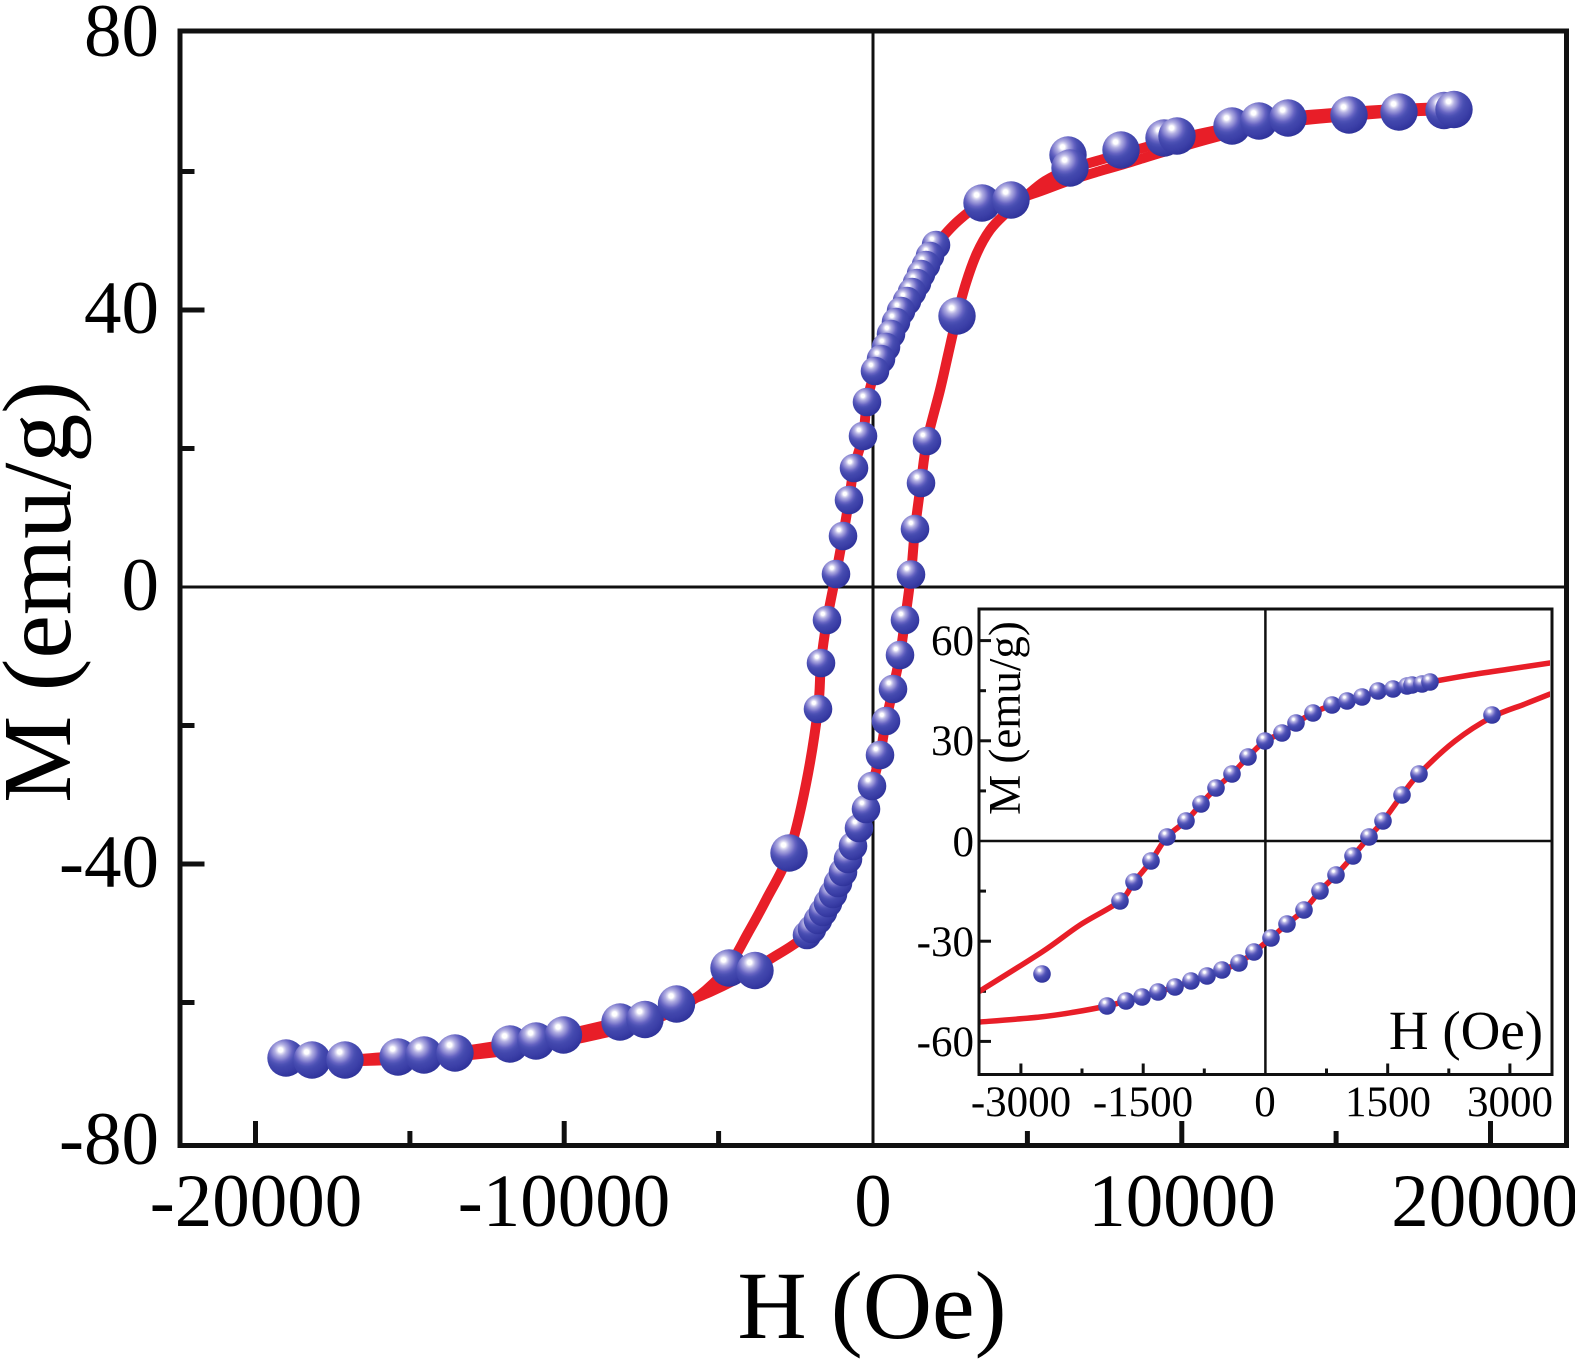  I want to click on svg-text: -10000, so click(564, 1201).